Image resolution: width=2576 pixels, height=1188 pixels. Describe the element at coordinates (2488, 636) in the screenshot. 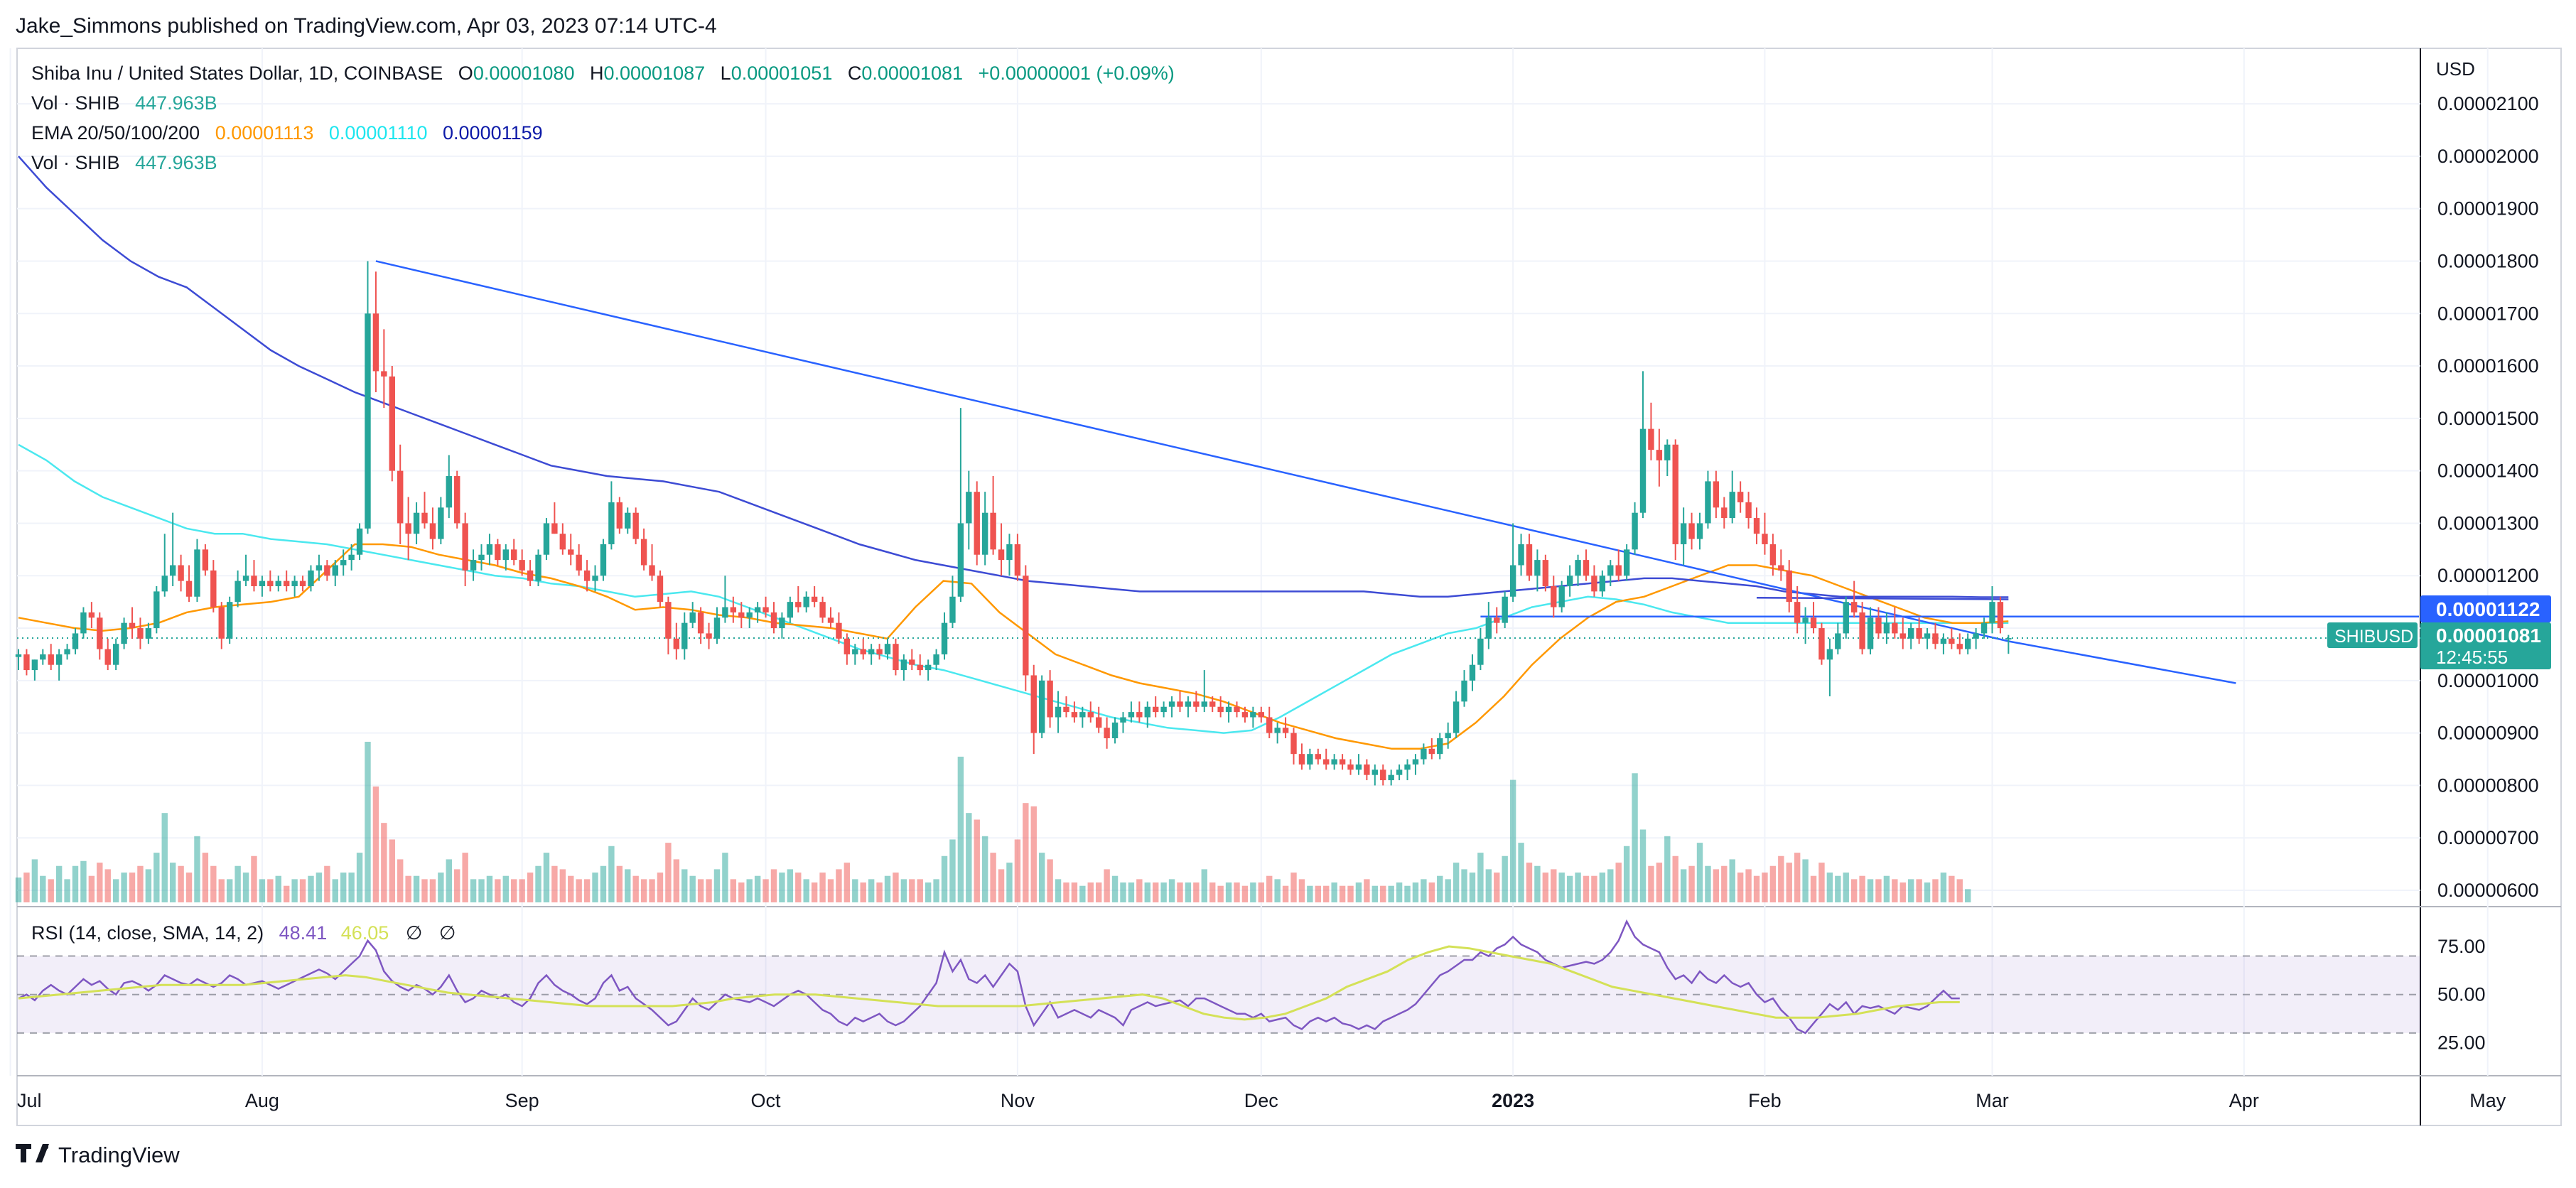

I see `svg-text: 0.00001081` at that location.